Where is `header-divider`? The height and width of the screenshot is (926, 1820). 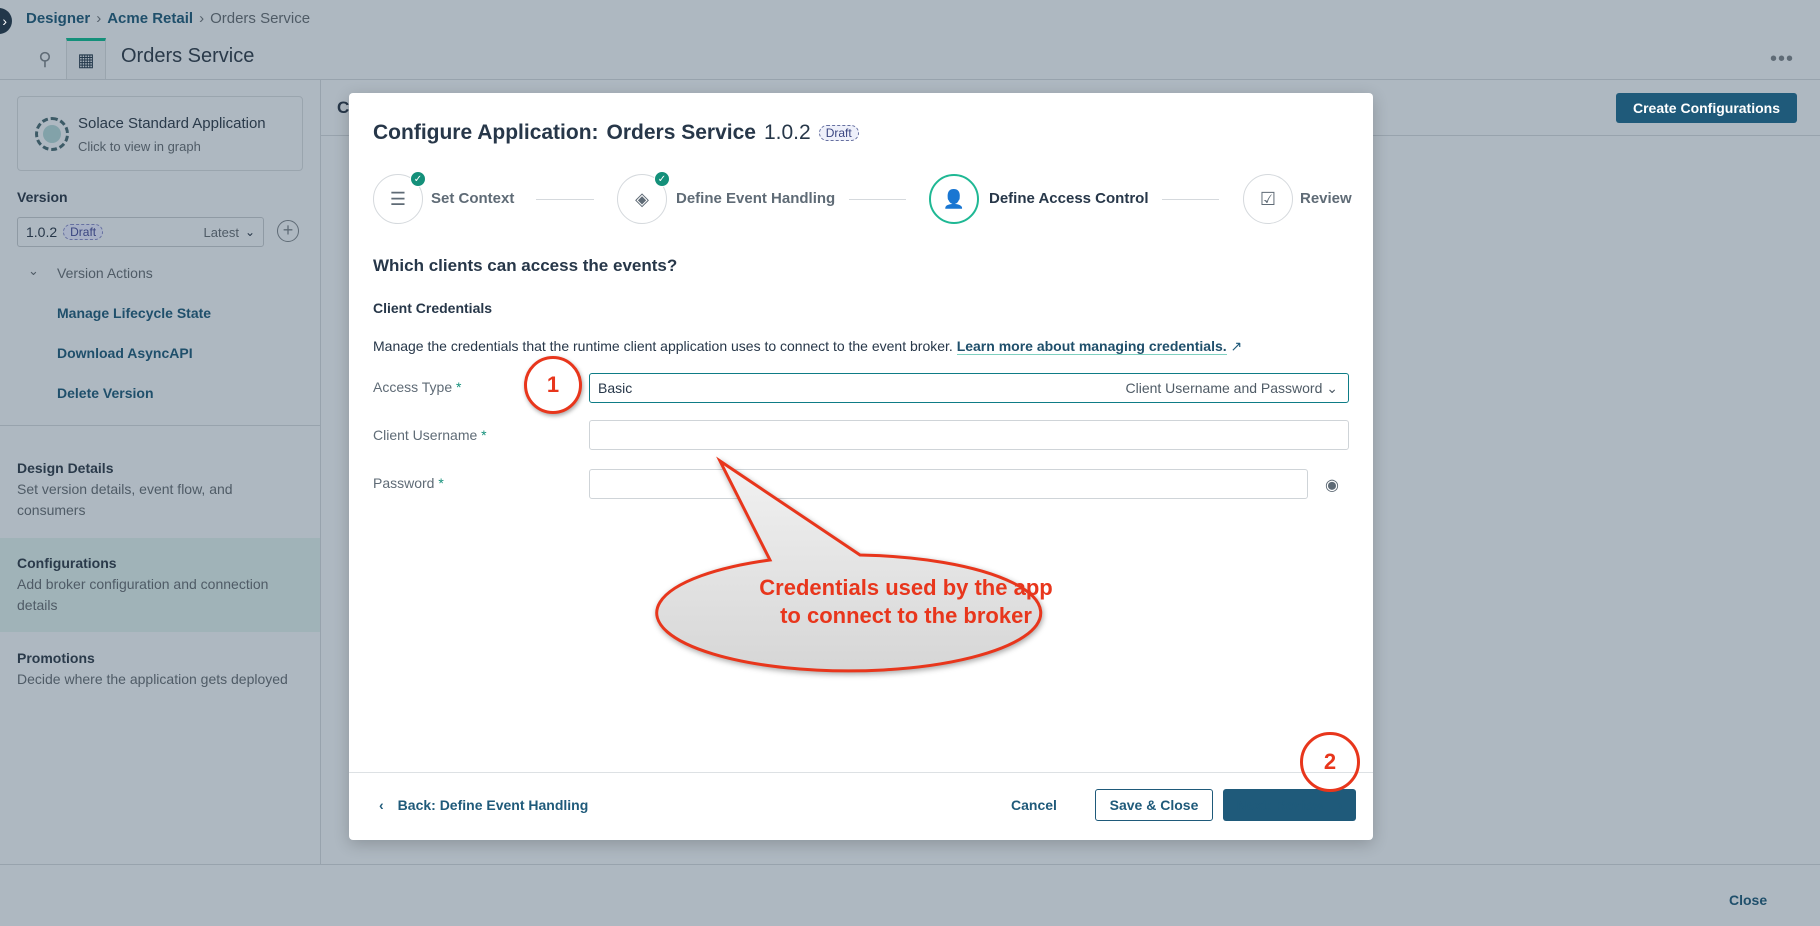 header-divider is located at coordinates (910, 79).